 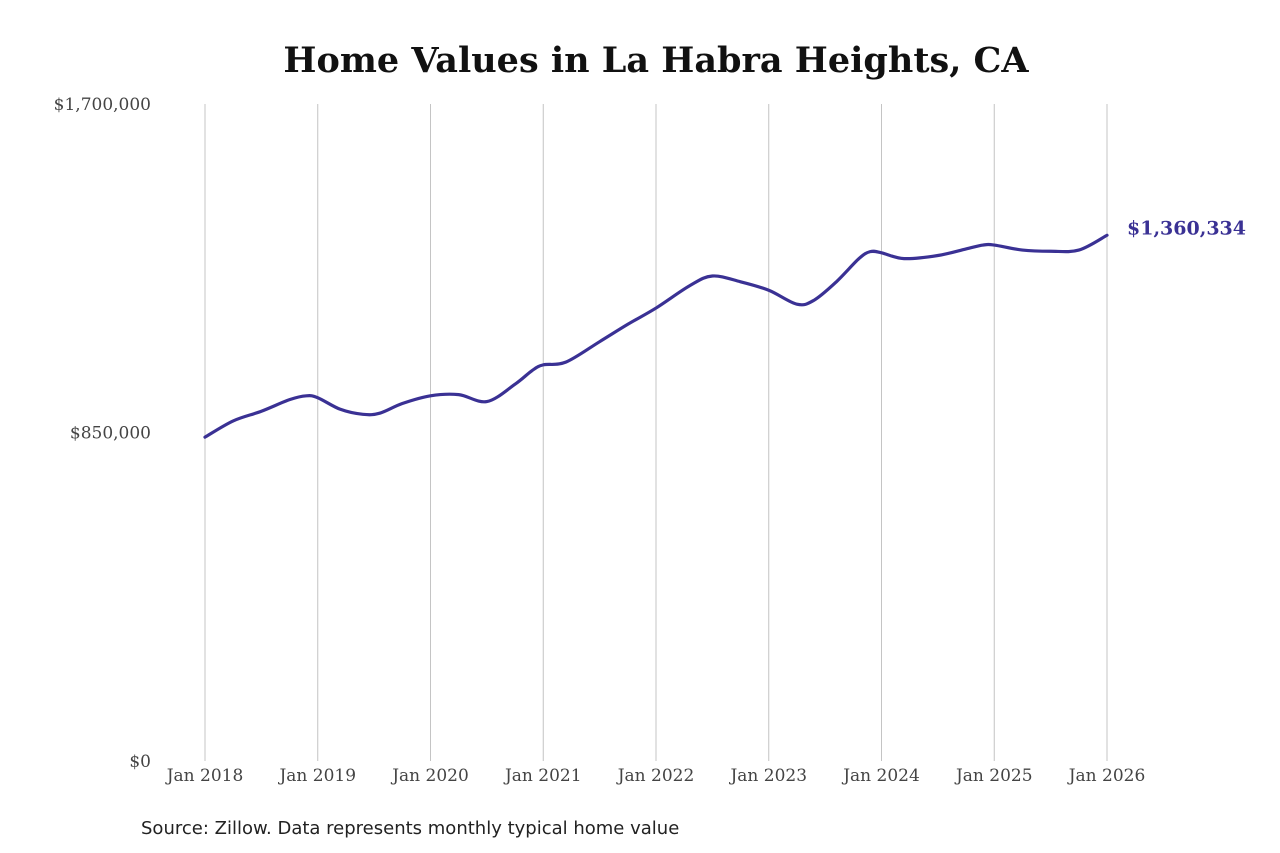 What do you see at coordinates (1186, 228) in the screenshot?
I see `latest-value-label: $1,360,334` at bounding box center [1186, 228].